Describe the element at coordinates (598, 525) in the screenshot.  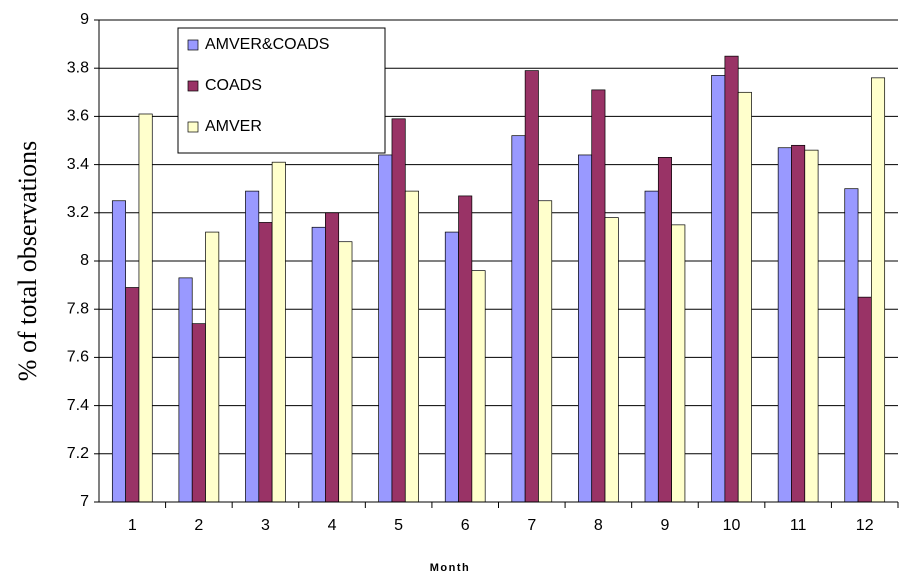
I see `x-tick-label: 8` at that location.